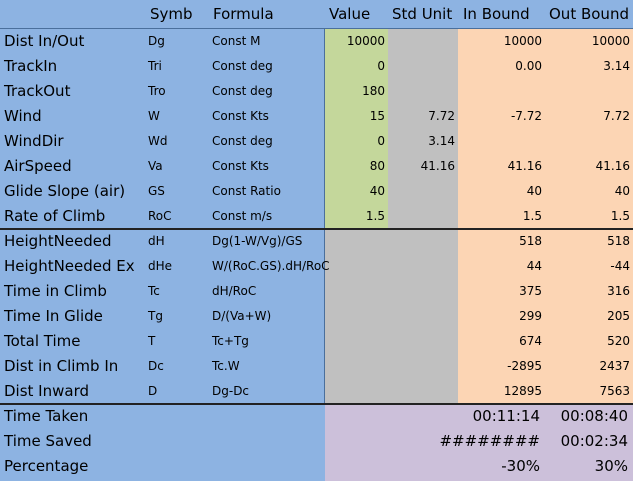 This screenshot has width=633, height=481. Describe the element at coordinates (373, 91) in the screenshot. I see `value-cell: 180` at that location.